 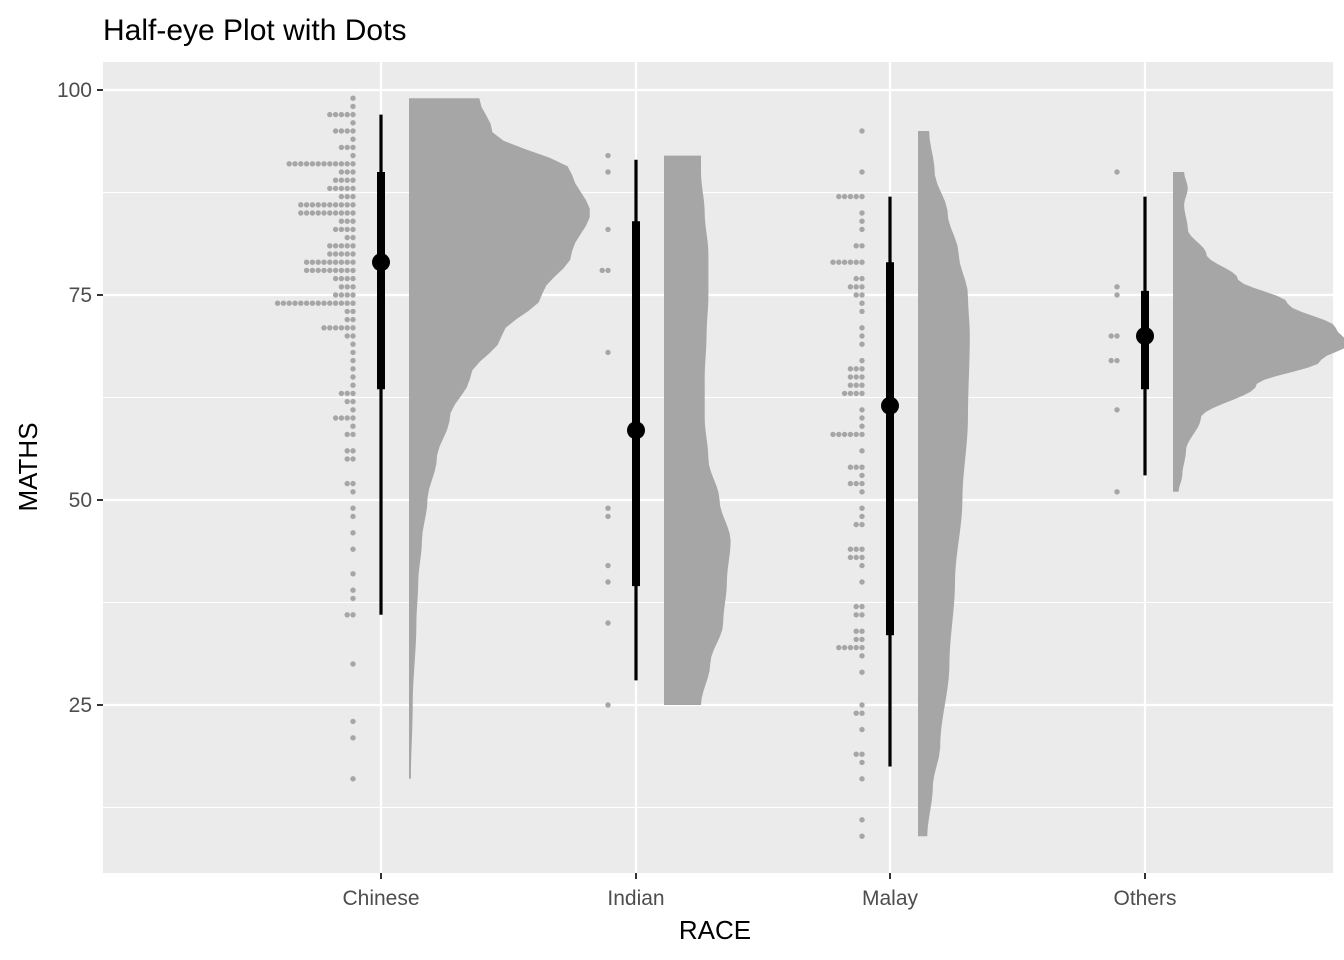 I want to click on interval-chinese, so click(x=381, y=364).